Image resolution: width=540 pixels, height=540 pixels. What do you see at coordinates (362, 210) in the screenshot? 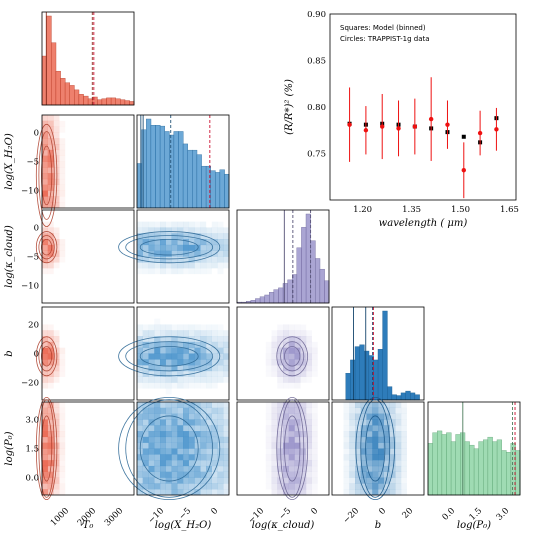
I see `spectrum-x-tick: 1.20` at bounding box center [362, 210].